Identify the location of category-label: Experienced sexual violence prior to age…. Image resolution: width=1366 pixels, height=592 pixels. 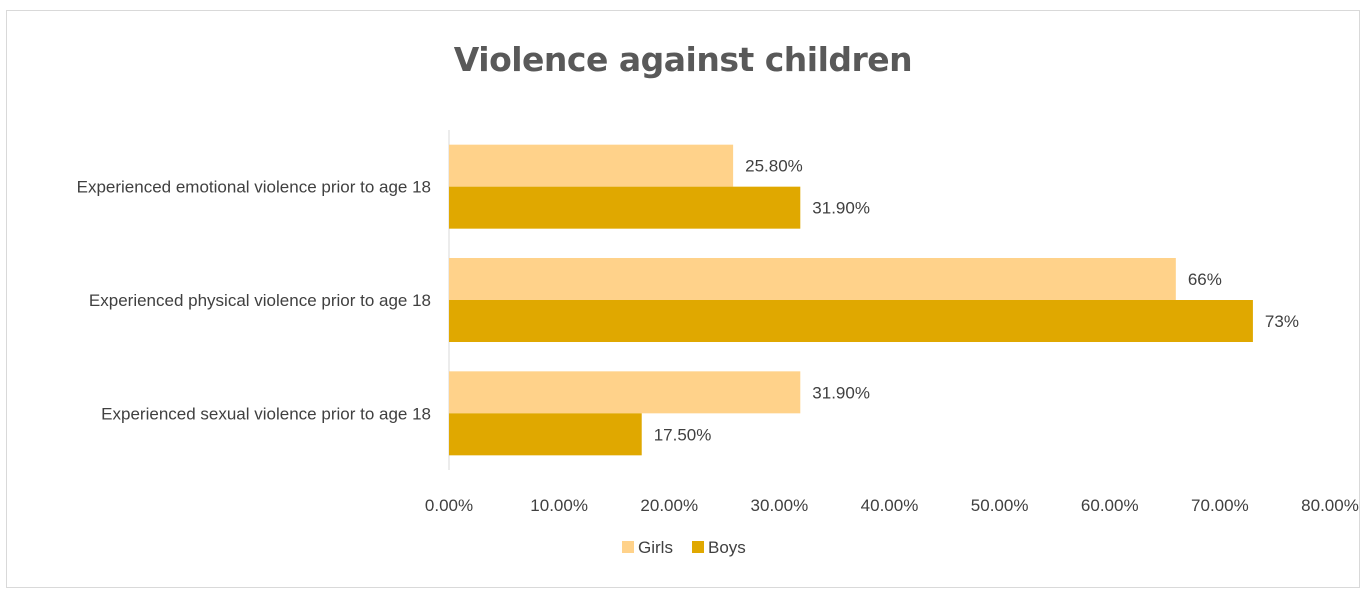
(266, 413).